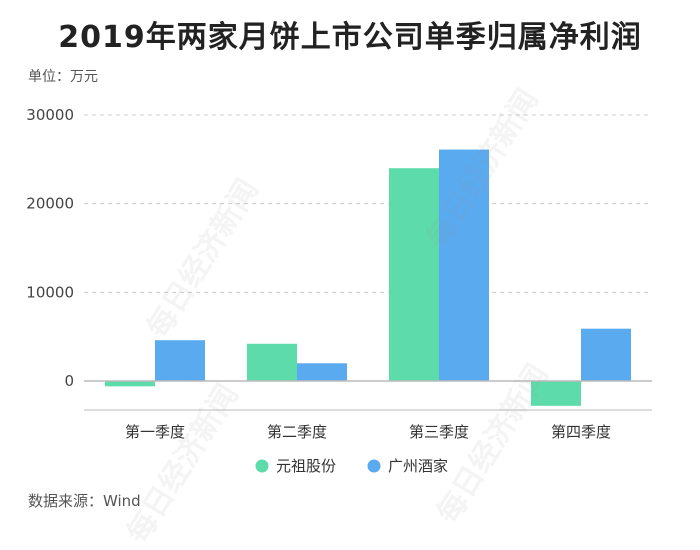  What do you see at coordinates (84, 501) in the screenshot?
I see `data-source: 数据来源：Wind` at bounding box center [84, 501].